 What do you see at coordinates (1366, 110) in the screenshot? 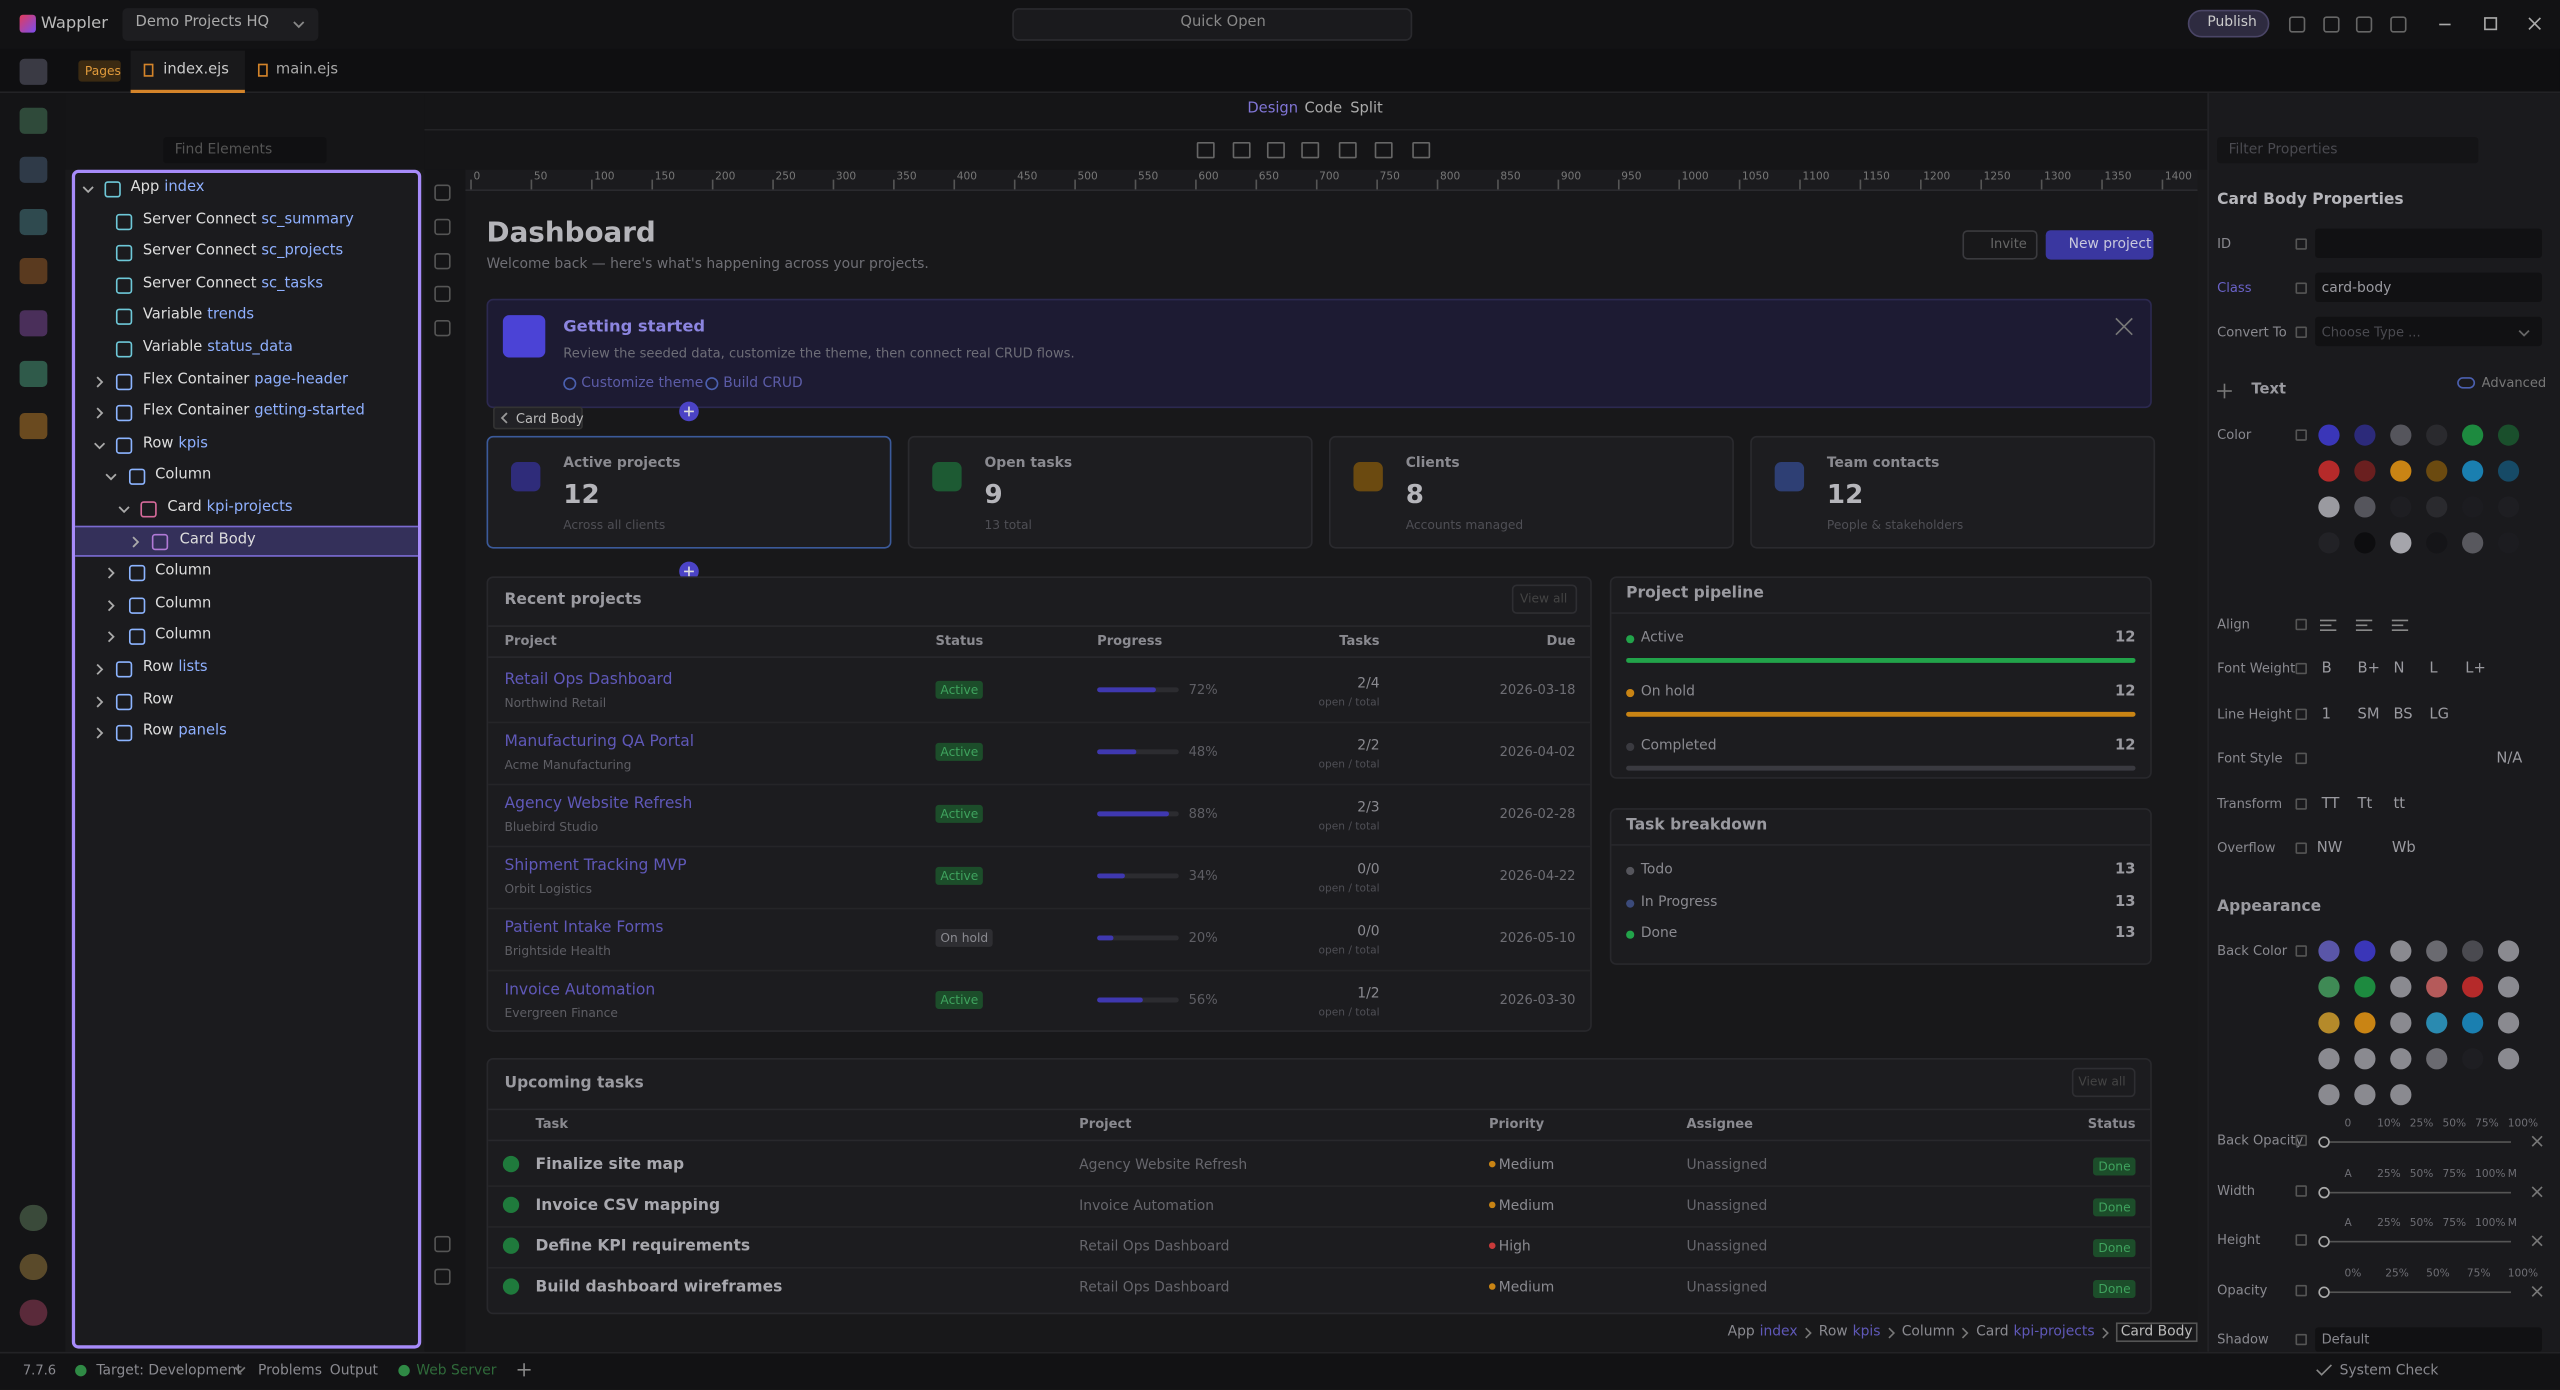
I see `view-mode: Split` at bounding box center [1366, 110].